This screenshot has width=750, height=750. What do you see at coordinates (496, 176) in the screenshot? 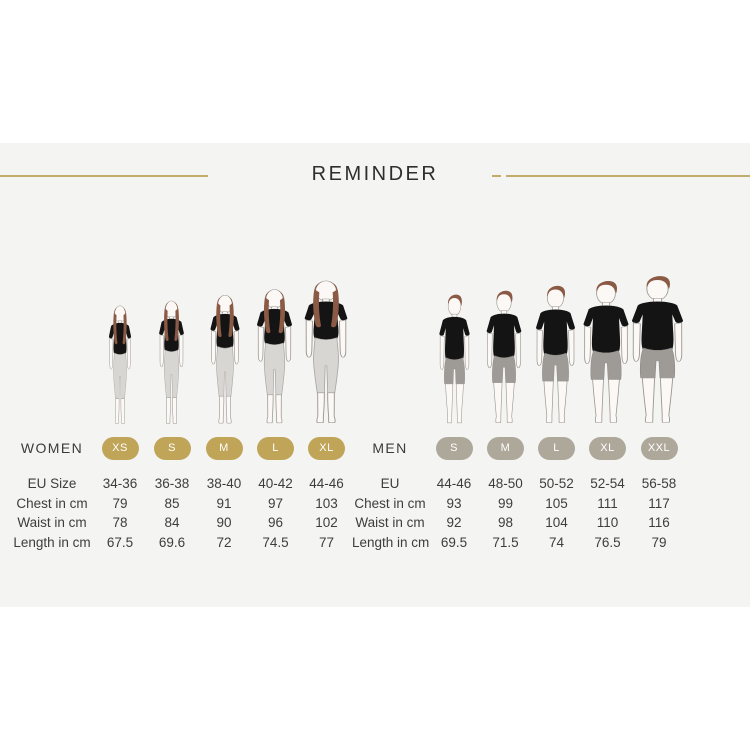
I see `title-divider-right-dash` at bounding box center [496, 176].